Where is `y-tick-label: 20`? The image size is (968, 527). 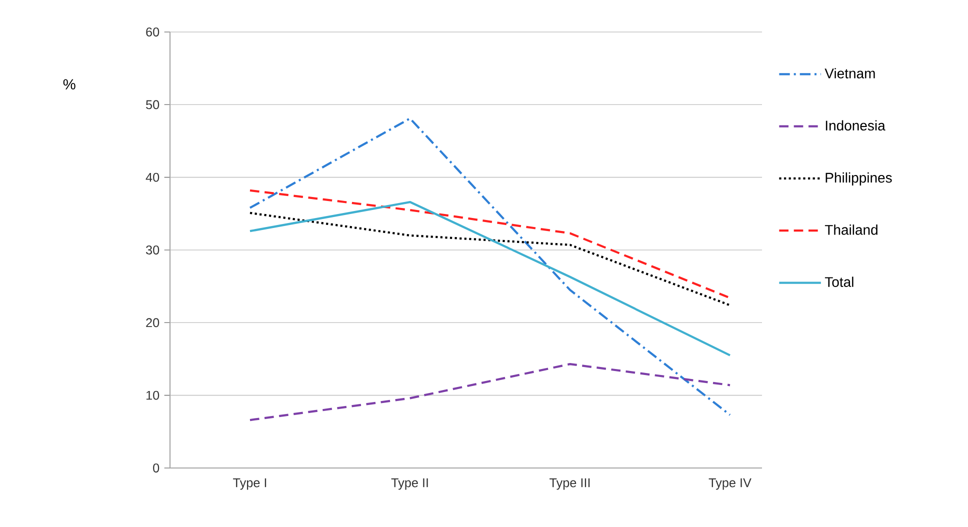
y-tick-label: 20 is located at coordinates (153, 323).